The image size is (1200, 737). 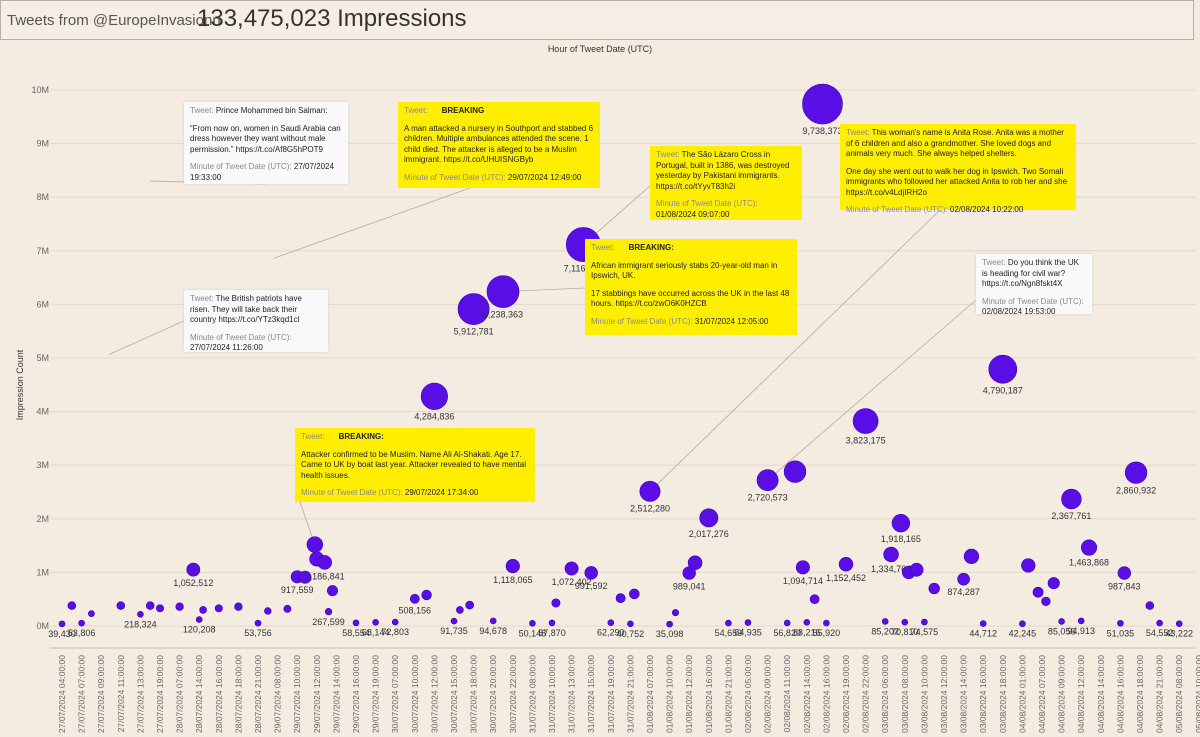 What do you see at coordinates (905, 632) in the screenshot?
I see `data-label: 70,810` at bounding box center [905, 632].